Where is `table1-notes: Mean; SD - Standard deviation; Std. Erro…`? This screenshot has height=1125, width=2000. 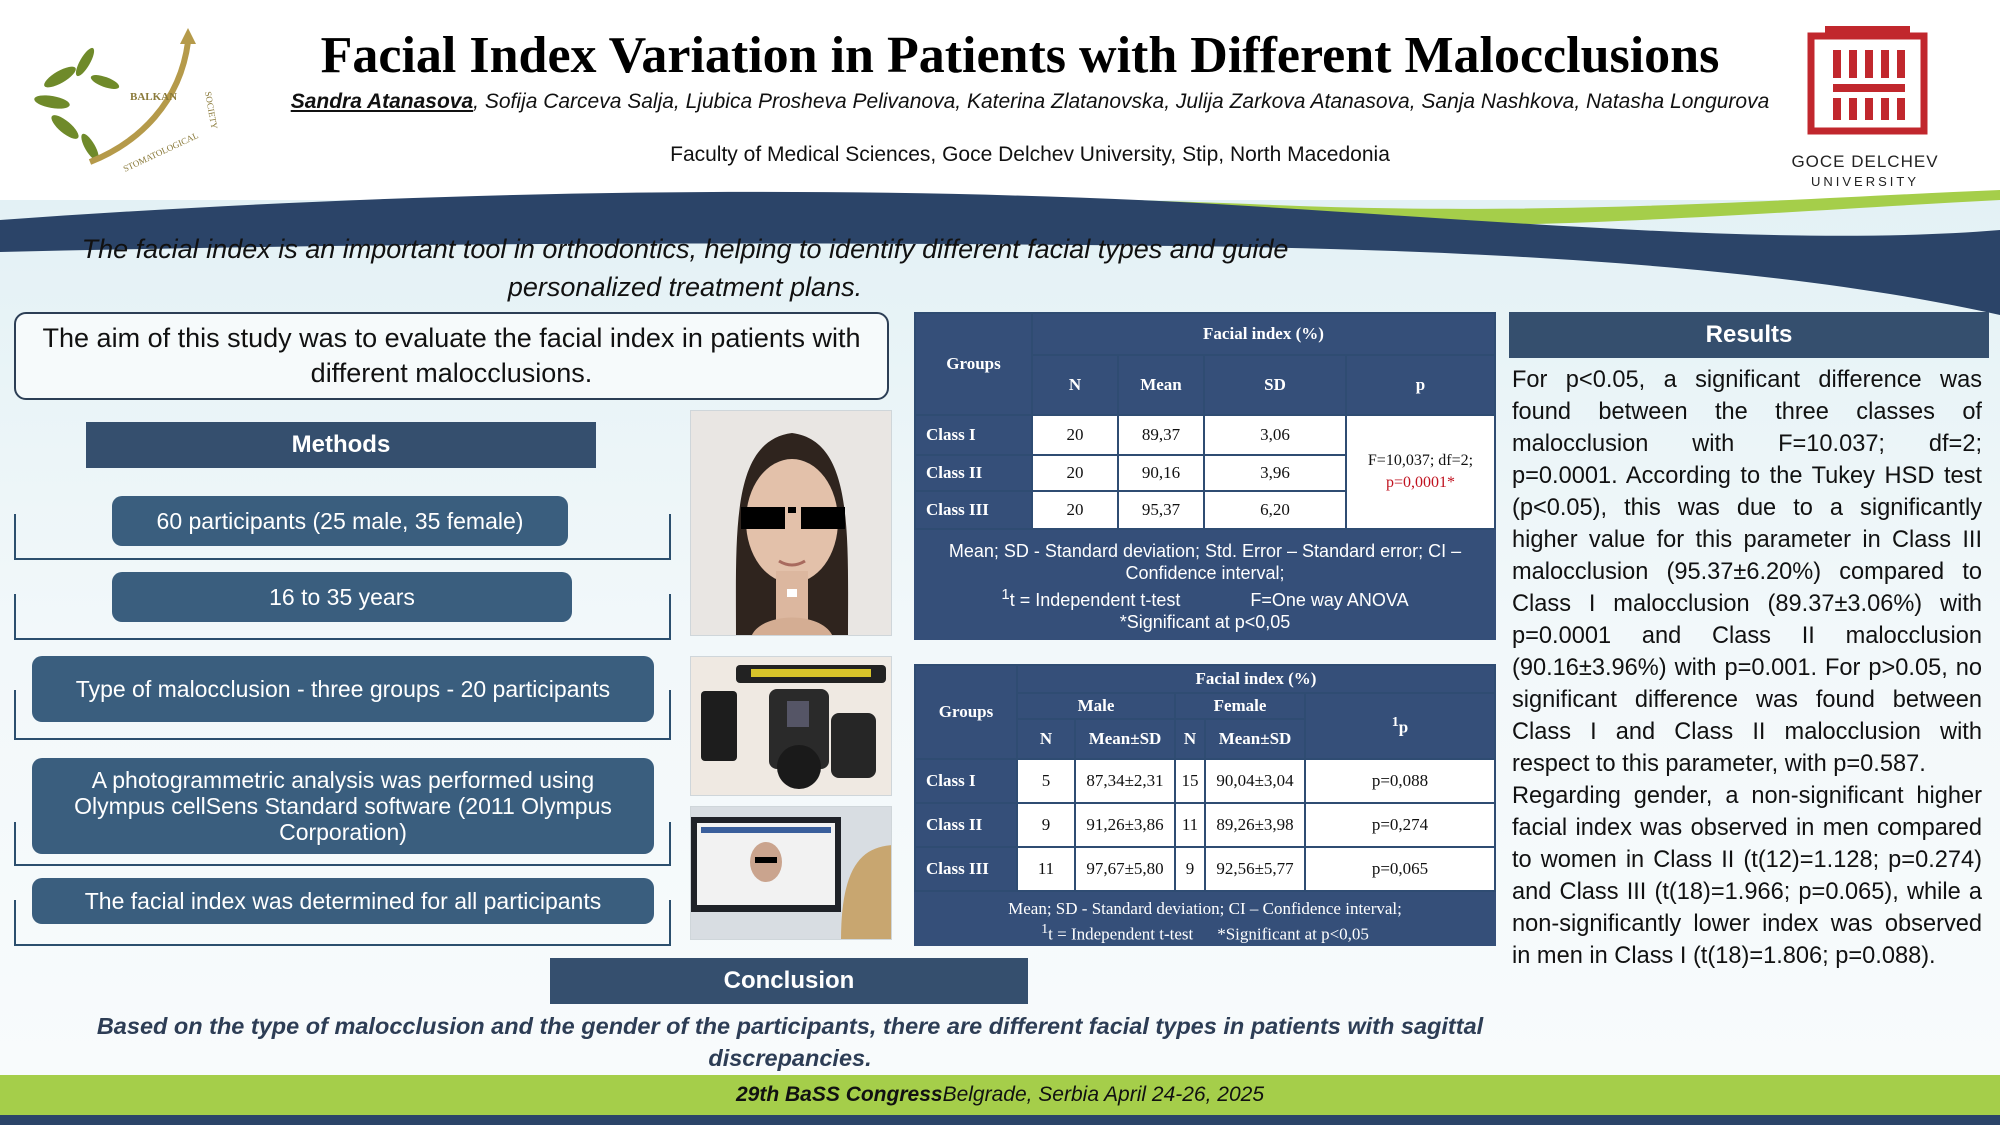
table1-notes: Mean; SD - Standard deviation; Std. Erro… is located at coordinates (1205, 585).